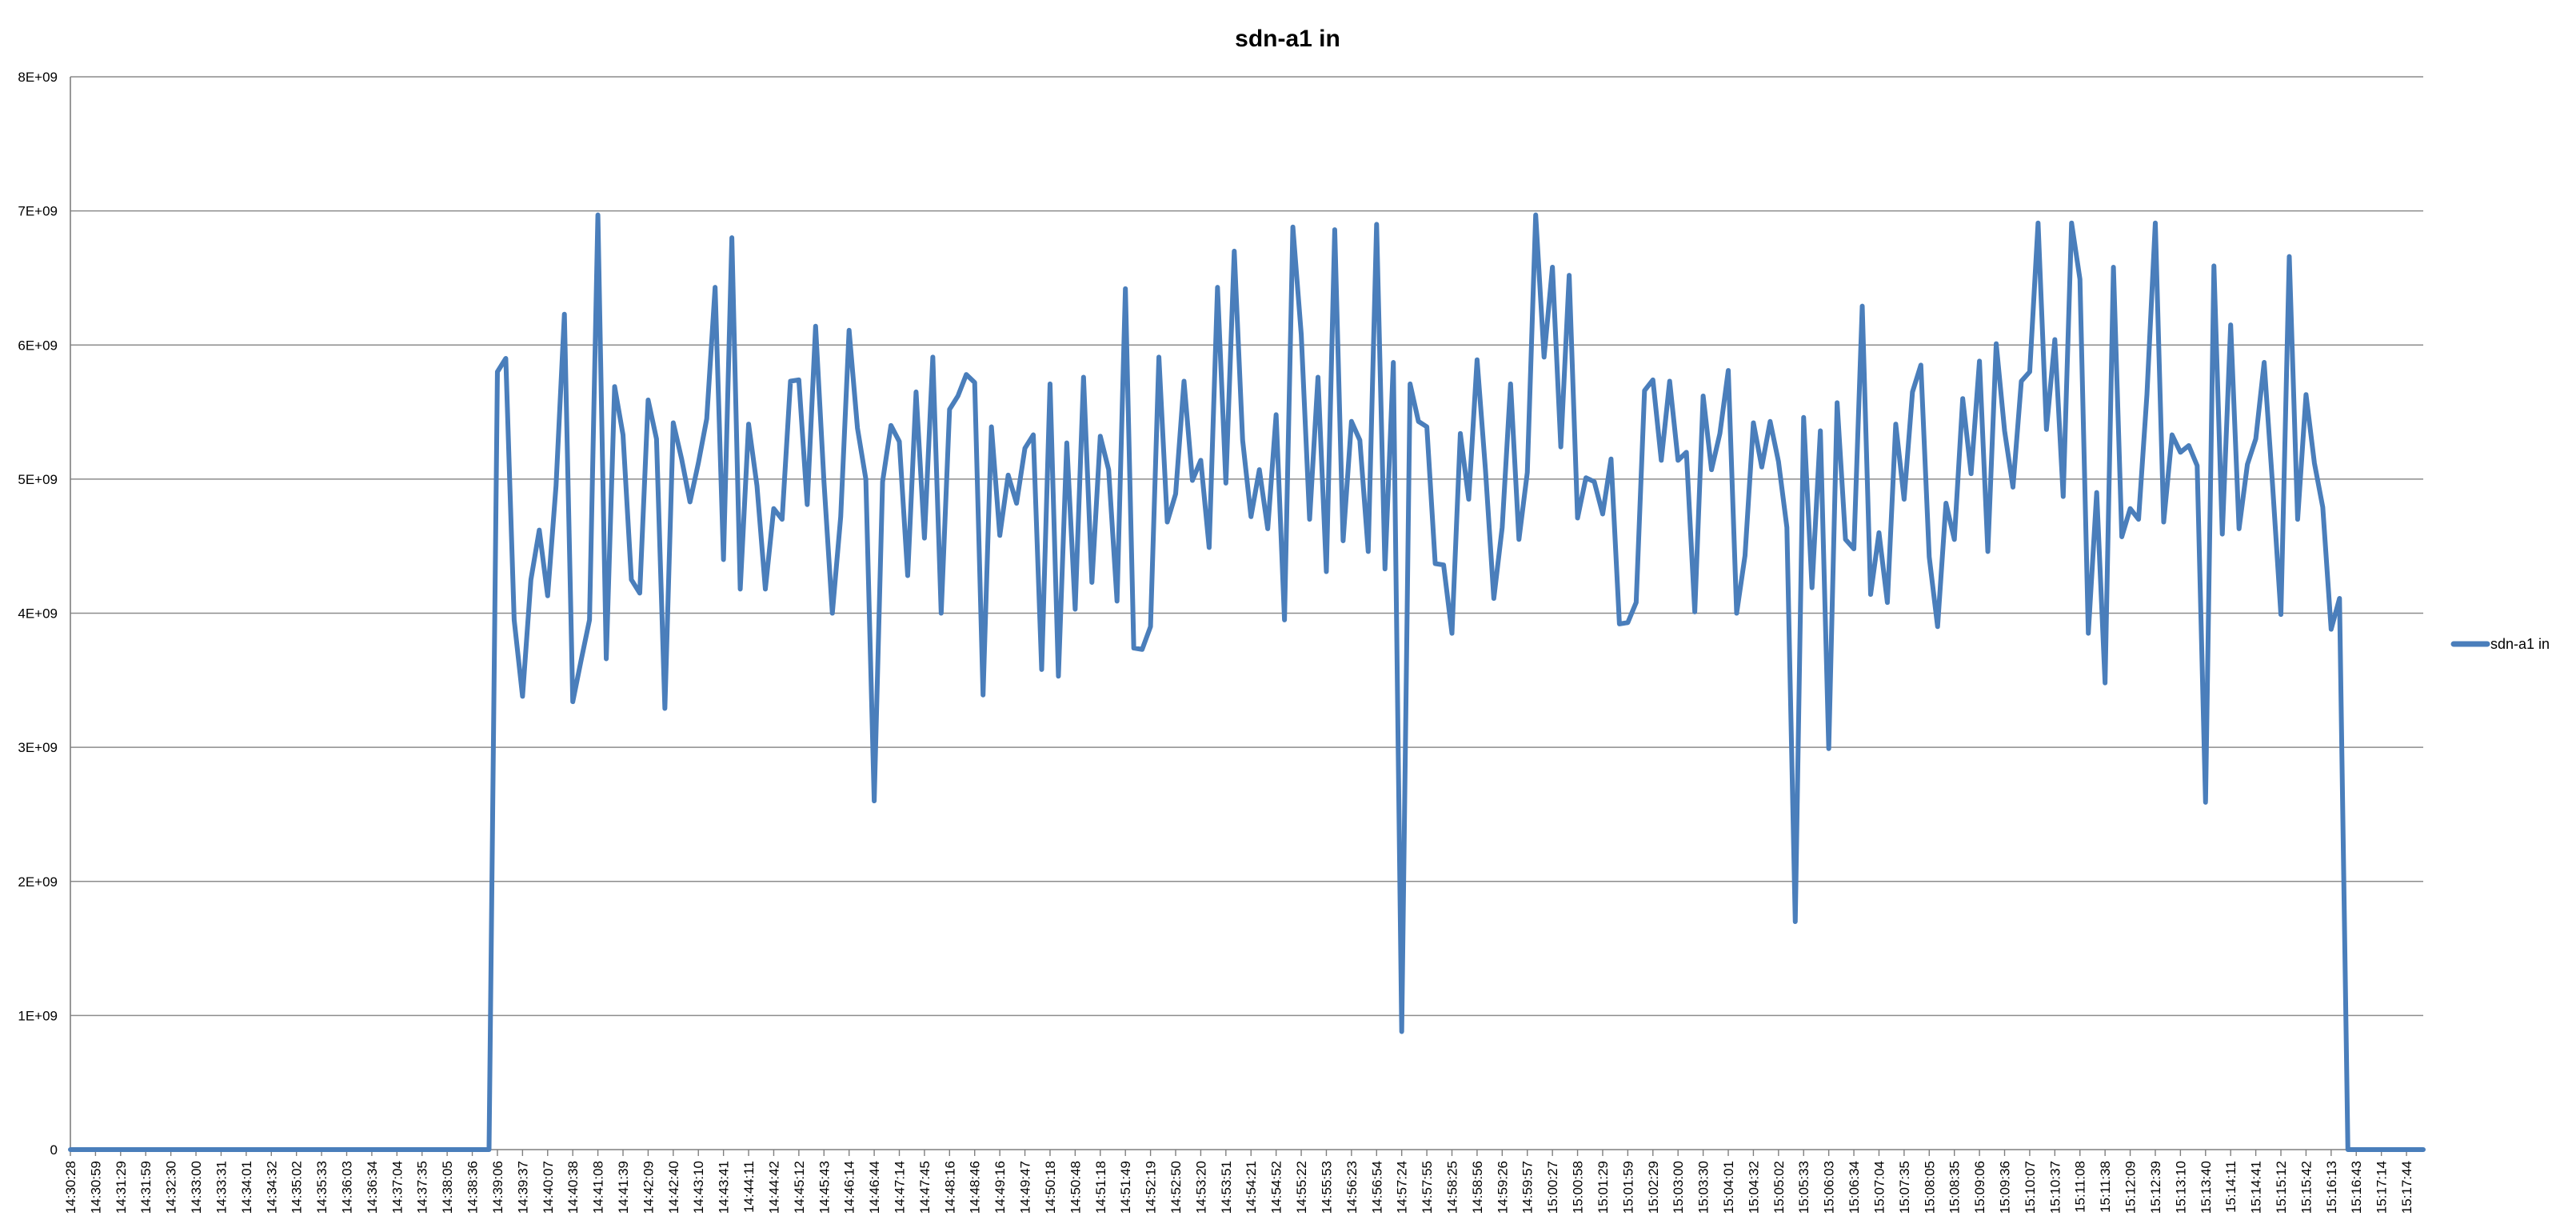  I want to click on x-tick-label: 14:51:49, so click(1125, 1187).